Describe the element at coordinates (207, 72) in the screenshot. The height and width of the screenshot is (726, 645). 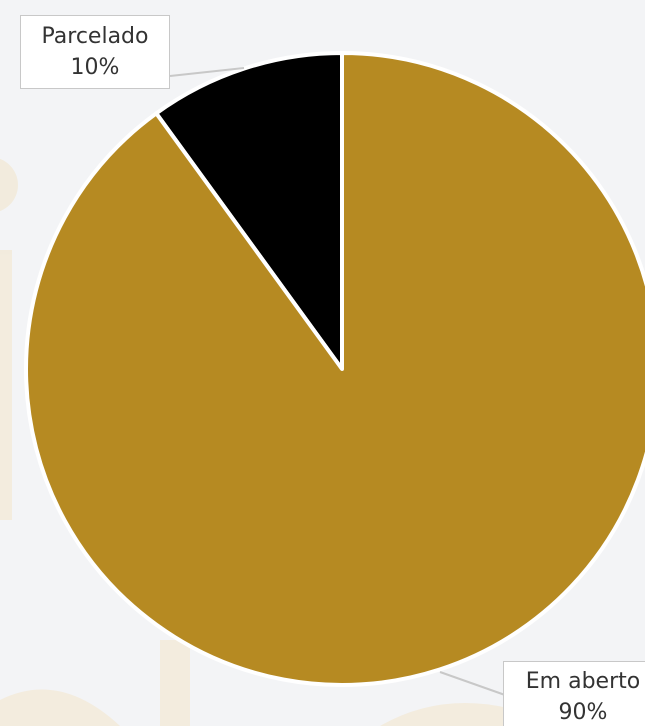
I see `leader-line-parcelado` at that location.